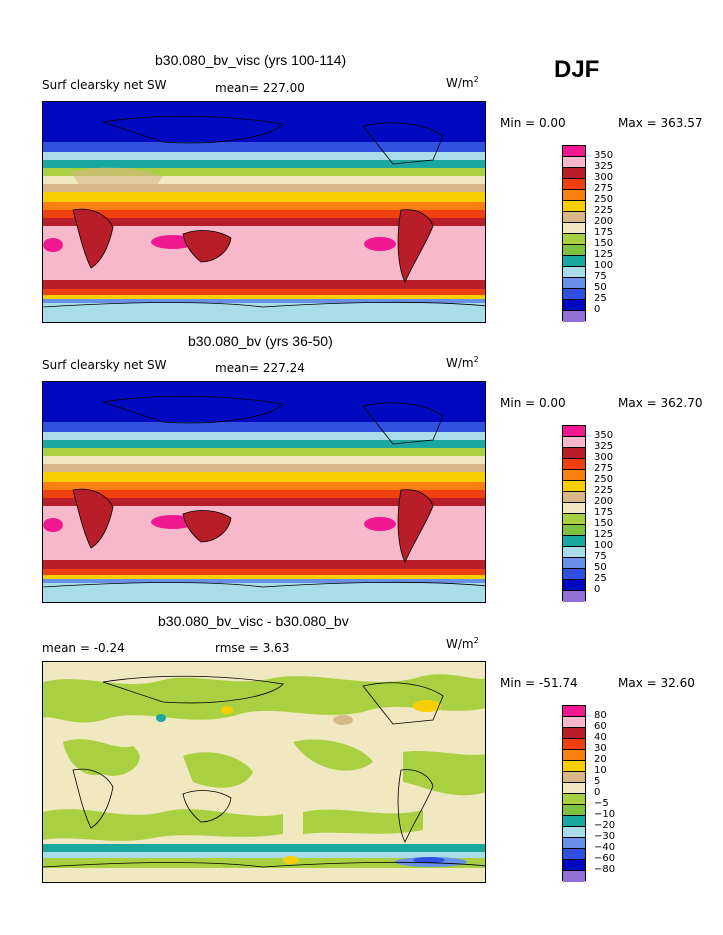  What do you see at coordinates (605, 825) in the screenshot?
I see `colorbar-tick-label: −20` at bounding box center [605, 825].